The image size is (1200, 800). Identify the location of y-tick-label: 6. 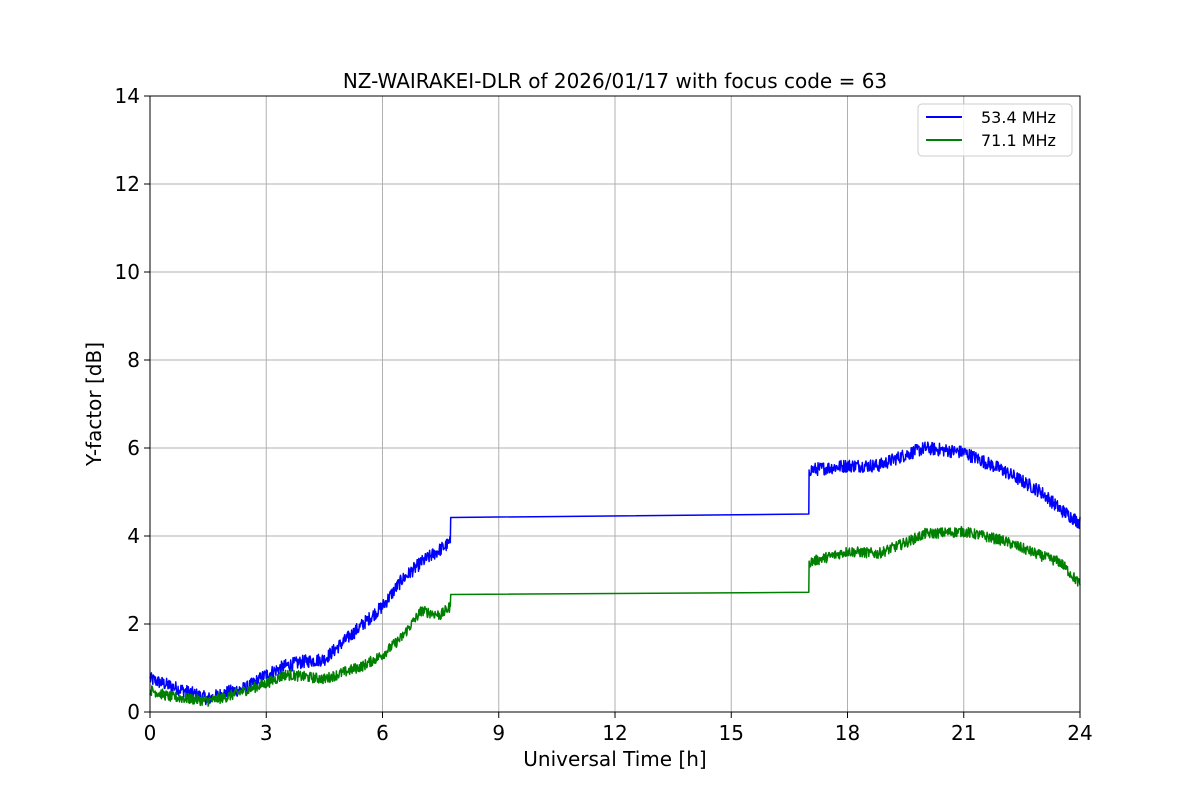
(133, 448).